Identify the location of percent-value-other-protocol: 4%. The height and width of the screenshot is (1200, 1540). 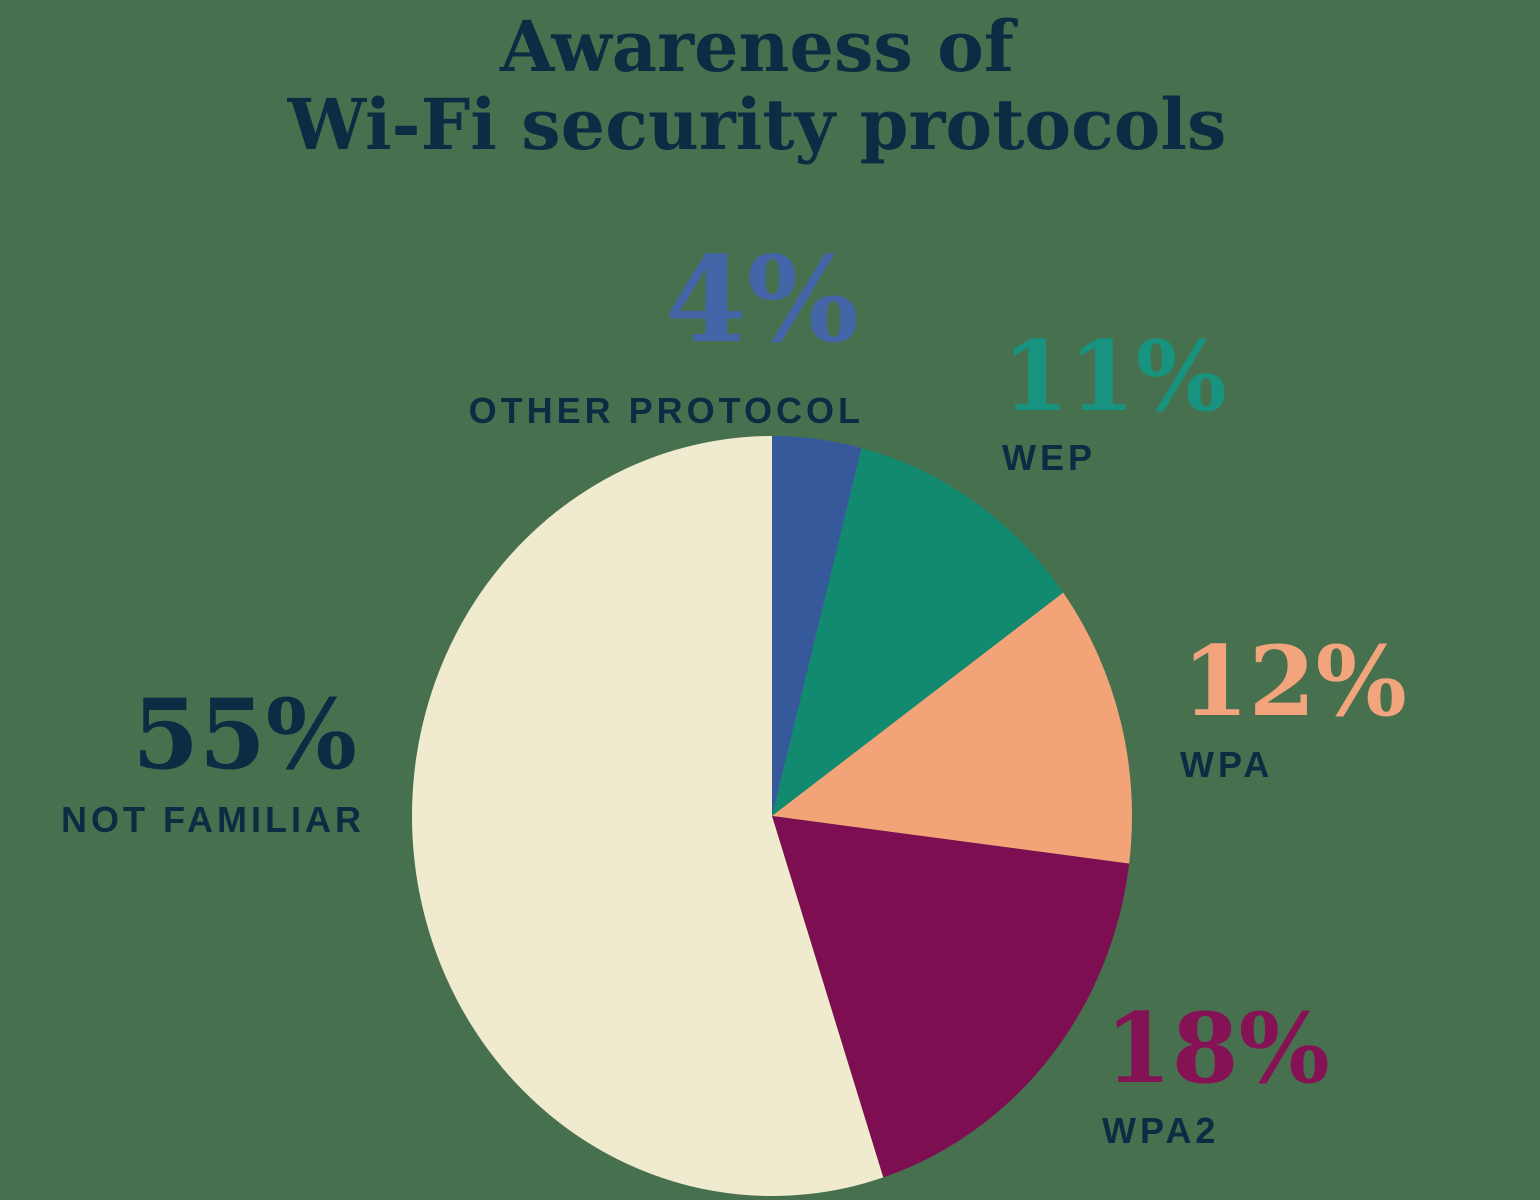
(761, 299).